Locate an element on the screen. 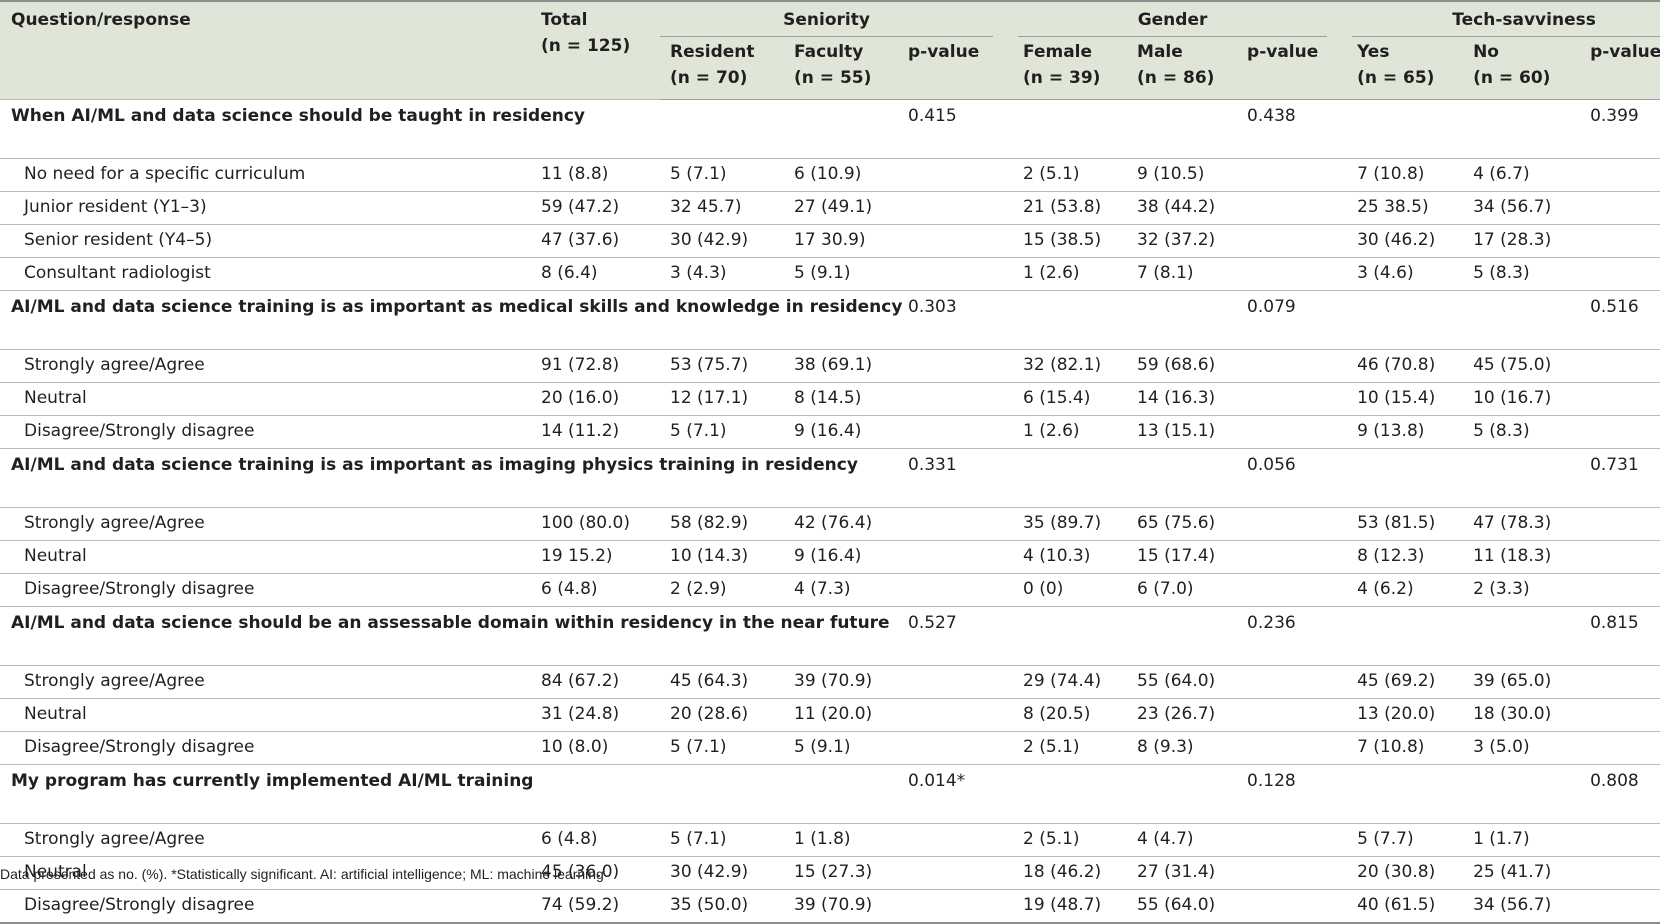 The width and height of the screenshot is (1660, 924). response-value: 8 (6.4) is located at coordinates (598, 273).